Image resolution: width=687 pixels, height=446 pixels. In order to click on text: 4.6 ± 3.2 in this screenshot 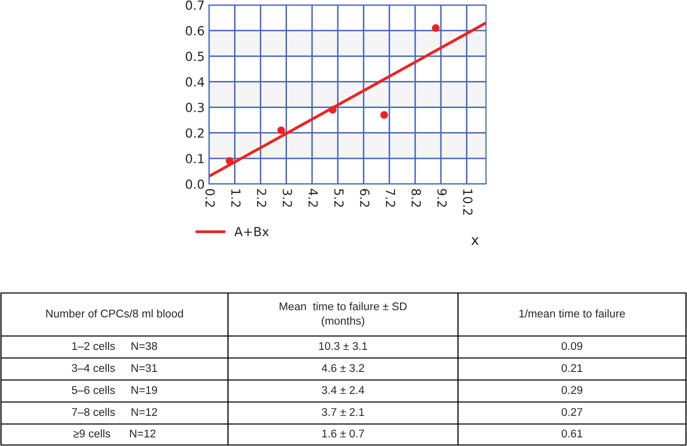, I will do `click(343, 368)`.